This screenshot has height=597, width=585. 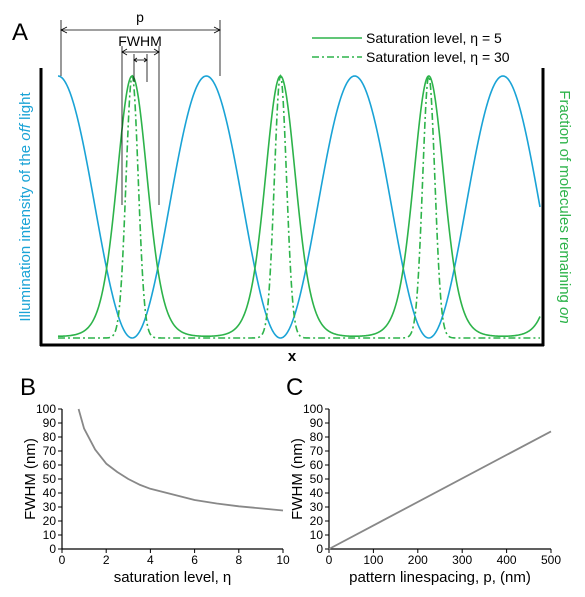 What do you see at coordinates (313, 409) in the screenshot?
I see `panel-c-y-tick-label: 100` at bounding box center [313, 409].